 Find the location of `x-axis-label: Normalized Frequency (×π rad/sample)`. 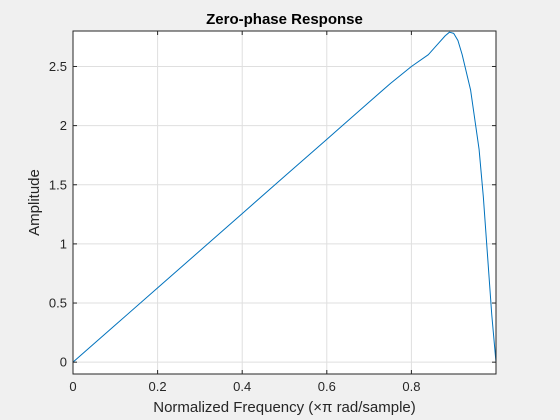

x-axis-label: Normalized Frequency (×π rad/sample) is located at coordinates (284, 407).